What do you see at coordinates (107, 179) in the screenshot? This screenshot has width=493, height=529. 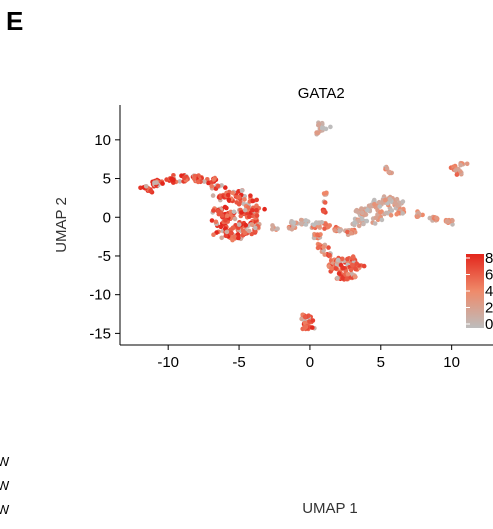 I see `y-tick-label: 5` at bounding box center [107, 179].